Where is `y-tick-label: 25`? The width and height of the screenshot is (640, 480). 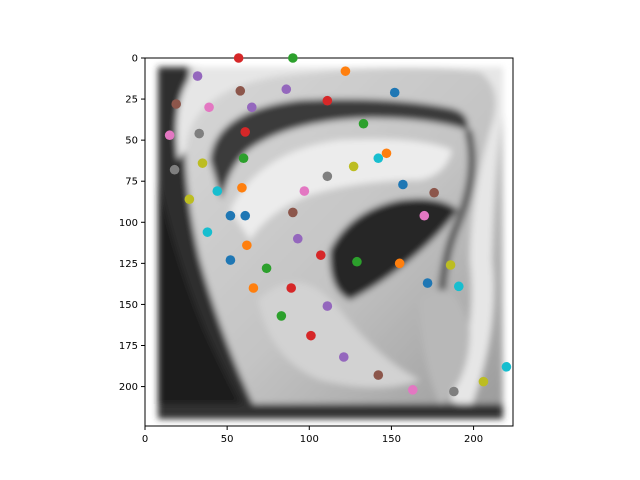
y-tick-label: 25 is located at coordinates (131, 100).